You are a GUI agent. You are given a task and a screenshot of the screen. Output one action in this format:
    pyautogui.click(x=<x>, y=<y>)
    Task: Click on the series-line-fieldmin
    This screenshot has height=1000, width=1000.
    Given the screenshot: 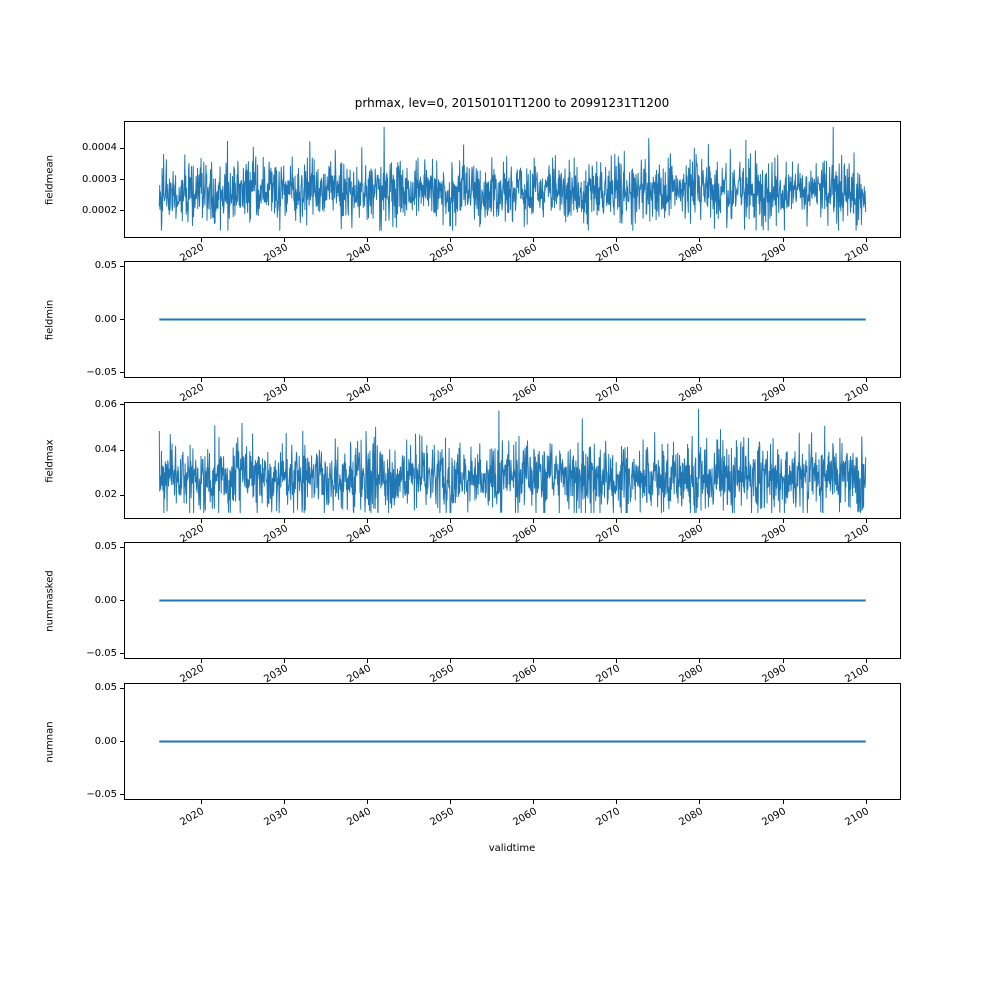 What is the action you would take?
    pyautogui.click(x=512, y=319)
    